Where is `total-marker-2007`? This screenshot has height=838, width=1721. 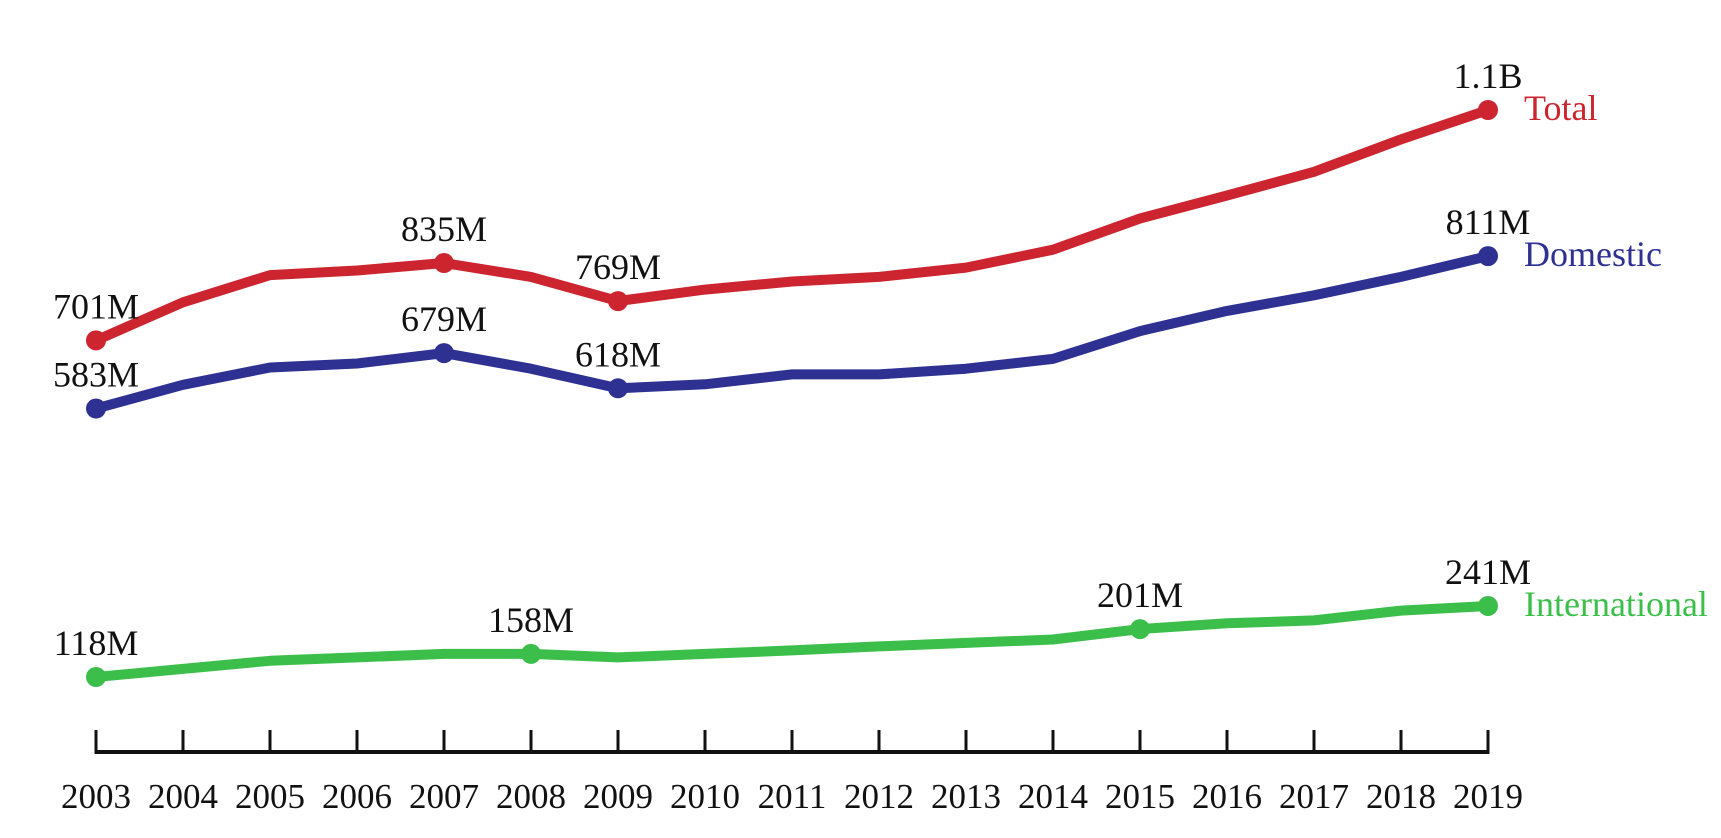
total-marker-2007 is located at coordinates (444, 263).